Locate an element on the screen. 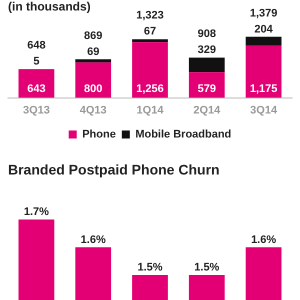 This screenshot has width=300, height=300. x-tick-label: 3Q14 is located at coordinates (264, 110).